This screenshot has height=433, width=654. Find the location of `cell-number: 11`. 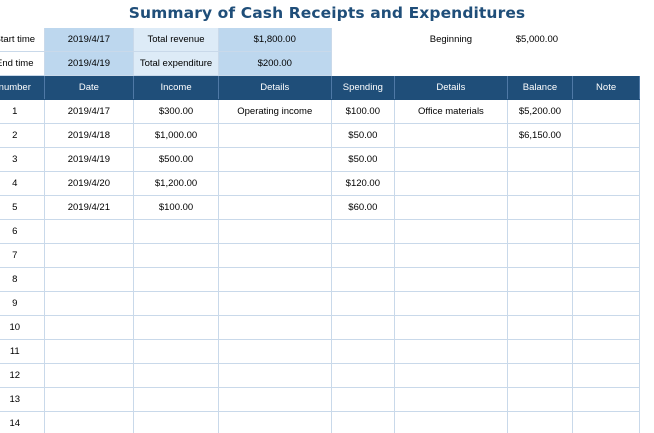

cell-number: 11 is located at coordinates (22, 351).